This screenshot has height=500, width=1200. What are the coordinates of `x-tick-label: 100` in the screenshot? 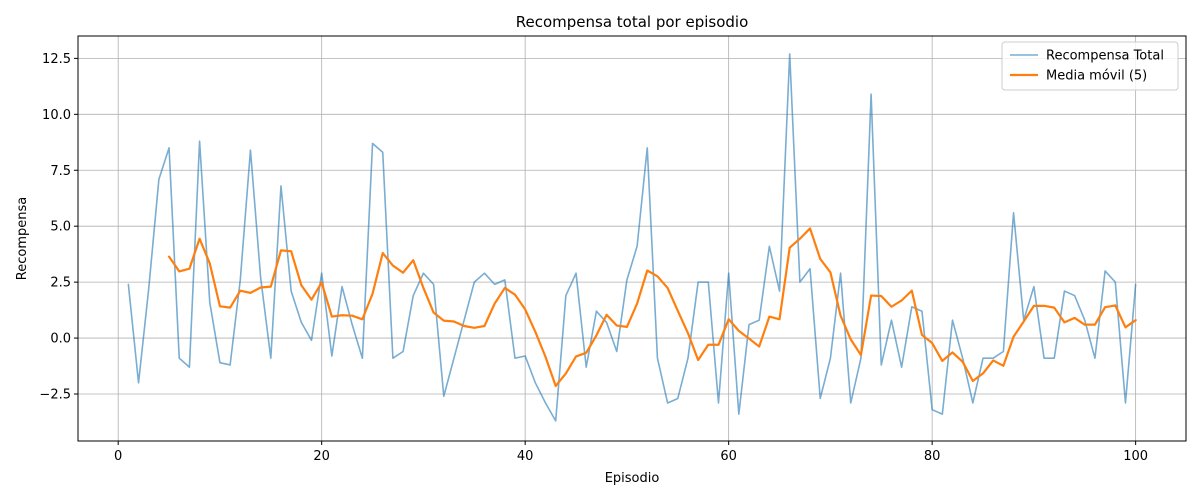 It's located at (1135, 456).